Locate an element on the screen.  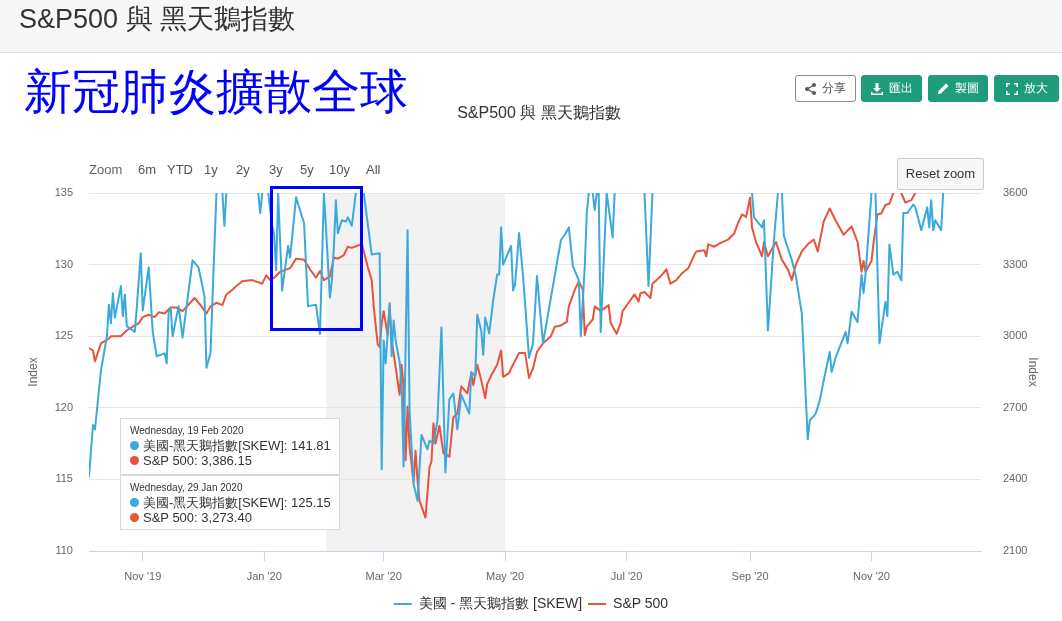
annotation: Wednesday, 19 Feb 2020 is located at coordinates (187, 431).